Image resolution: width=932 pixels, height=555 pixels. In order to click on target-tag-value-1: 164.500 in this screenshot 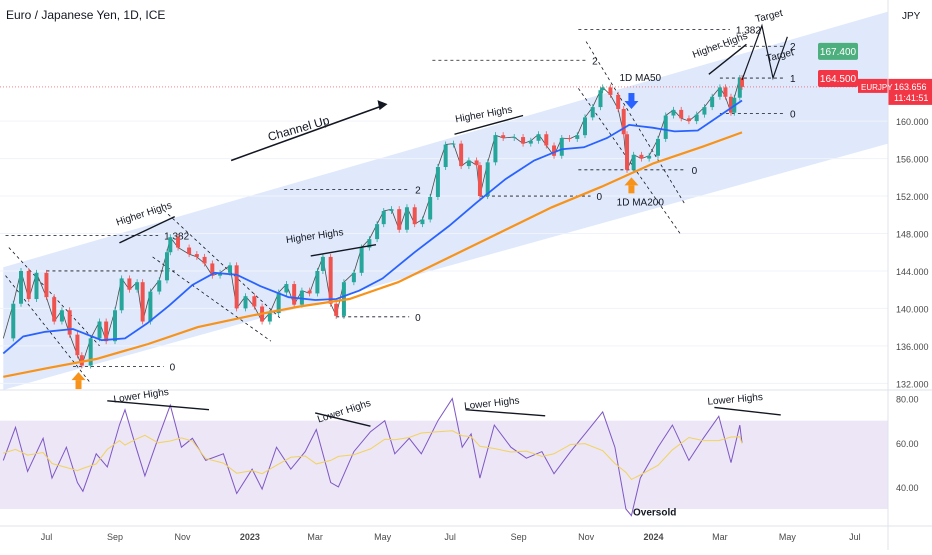, I will do `click(838, 79)`.